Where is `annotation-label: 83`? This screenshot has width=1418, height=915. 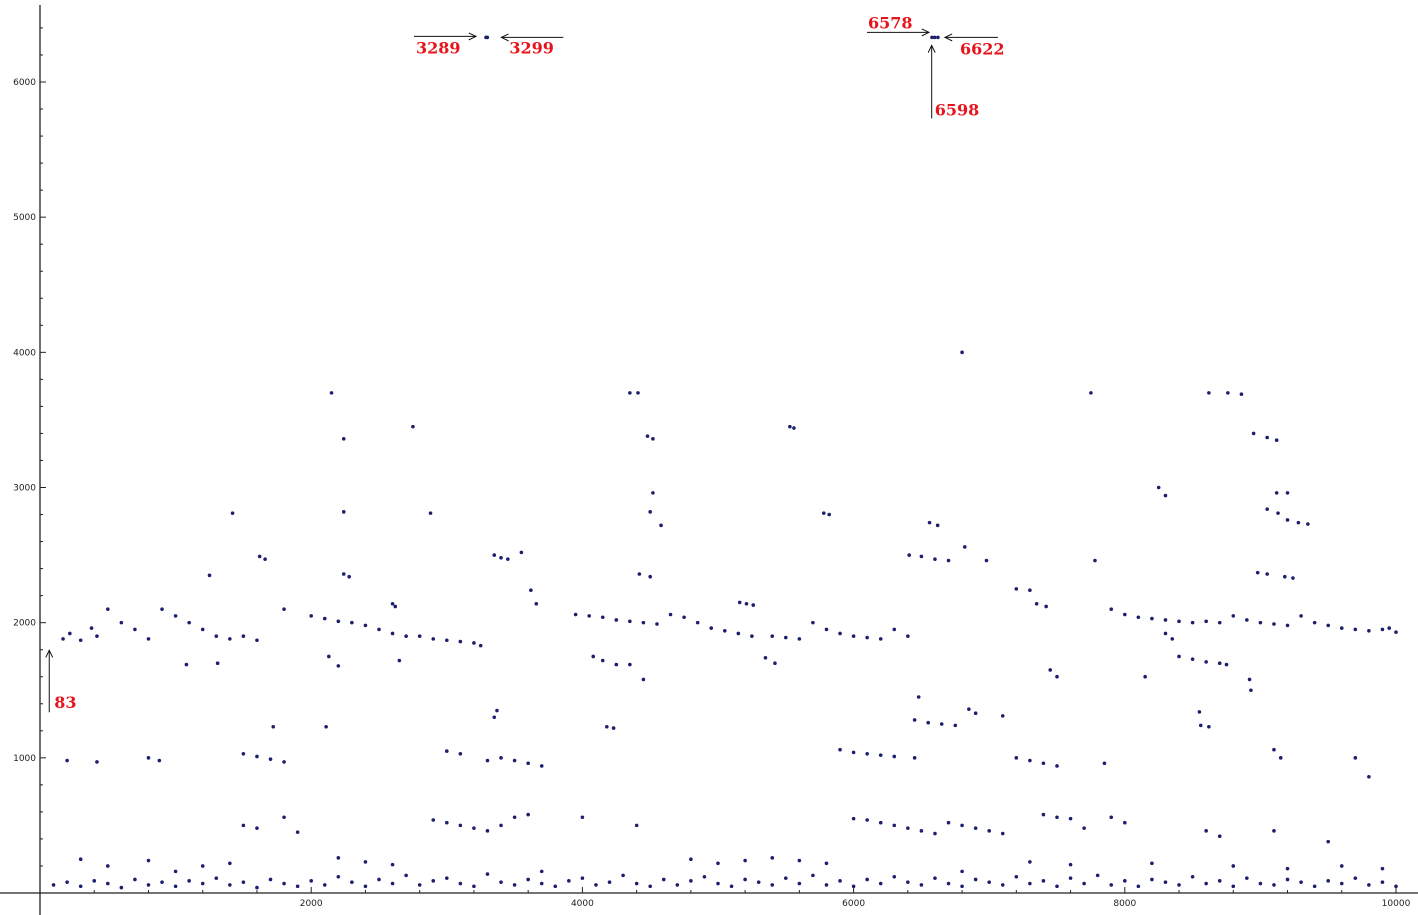
annotation-label: 83 is located at coordinates (65, 702).